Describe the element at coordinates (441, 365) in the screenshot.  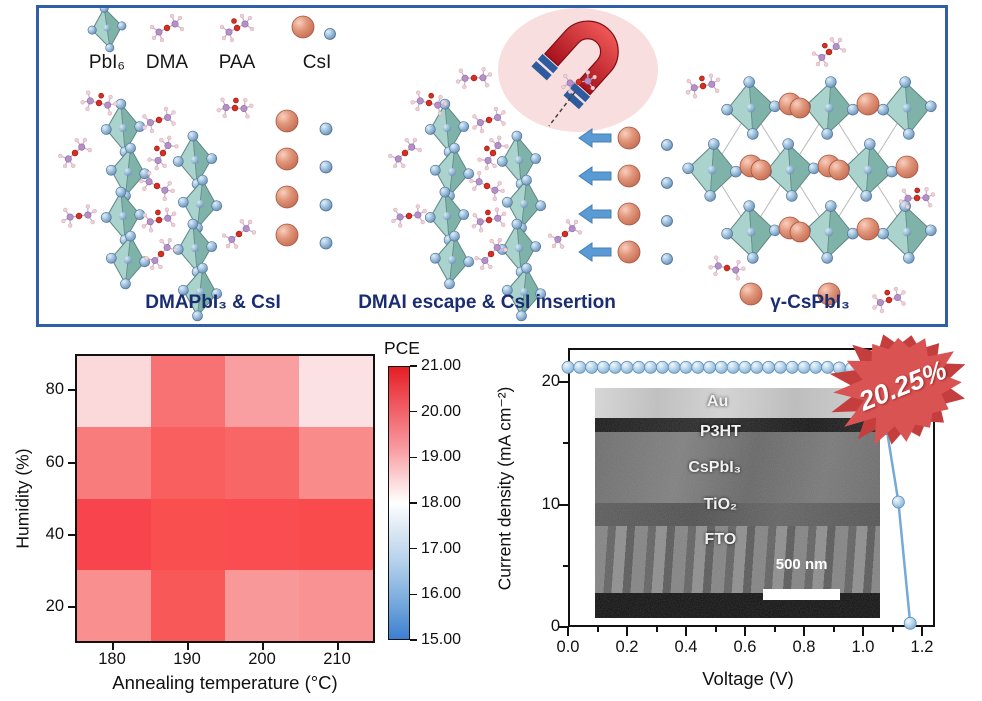
I see `colorbar-tick-label: 21.00` at that location.